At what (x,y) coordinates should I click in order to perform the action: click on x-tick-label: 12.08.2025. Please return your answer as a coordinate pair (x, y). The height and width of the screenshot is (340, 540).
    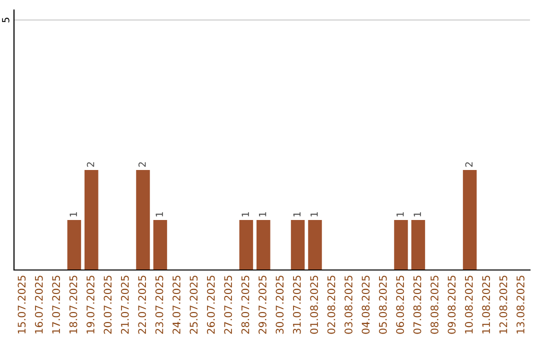
    Looking at the image, I should click on (503, 305).